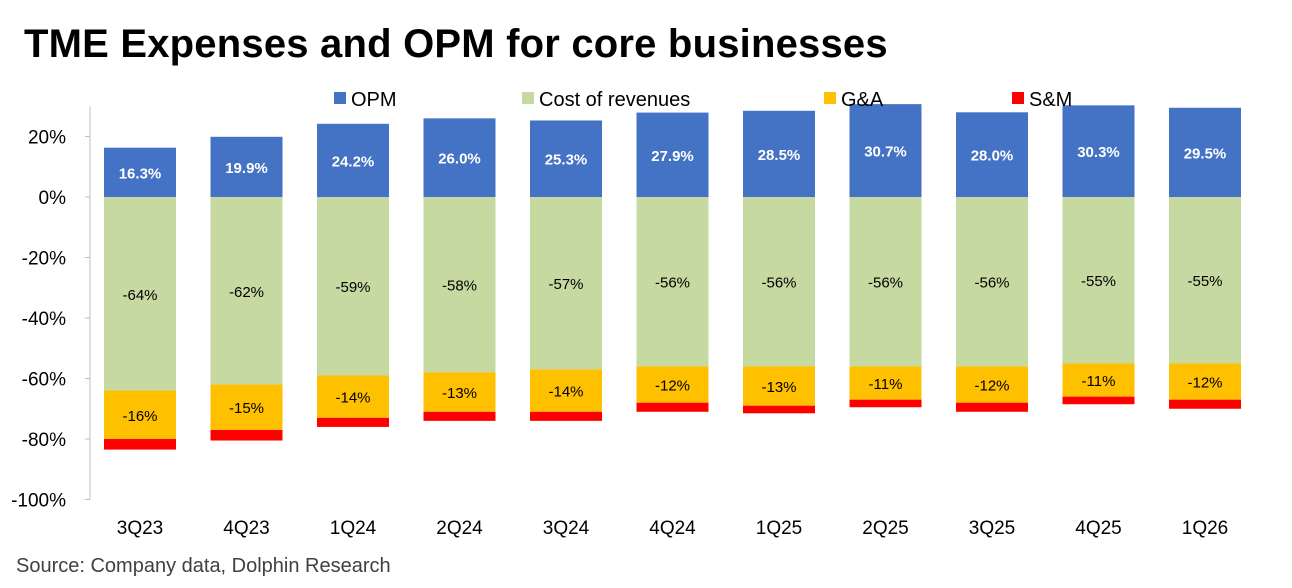  I want to click on legend-label: OPM, so click(374, 100).